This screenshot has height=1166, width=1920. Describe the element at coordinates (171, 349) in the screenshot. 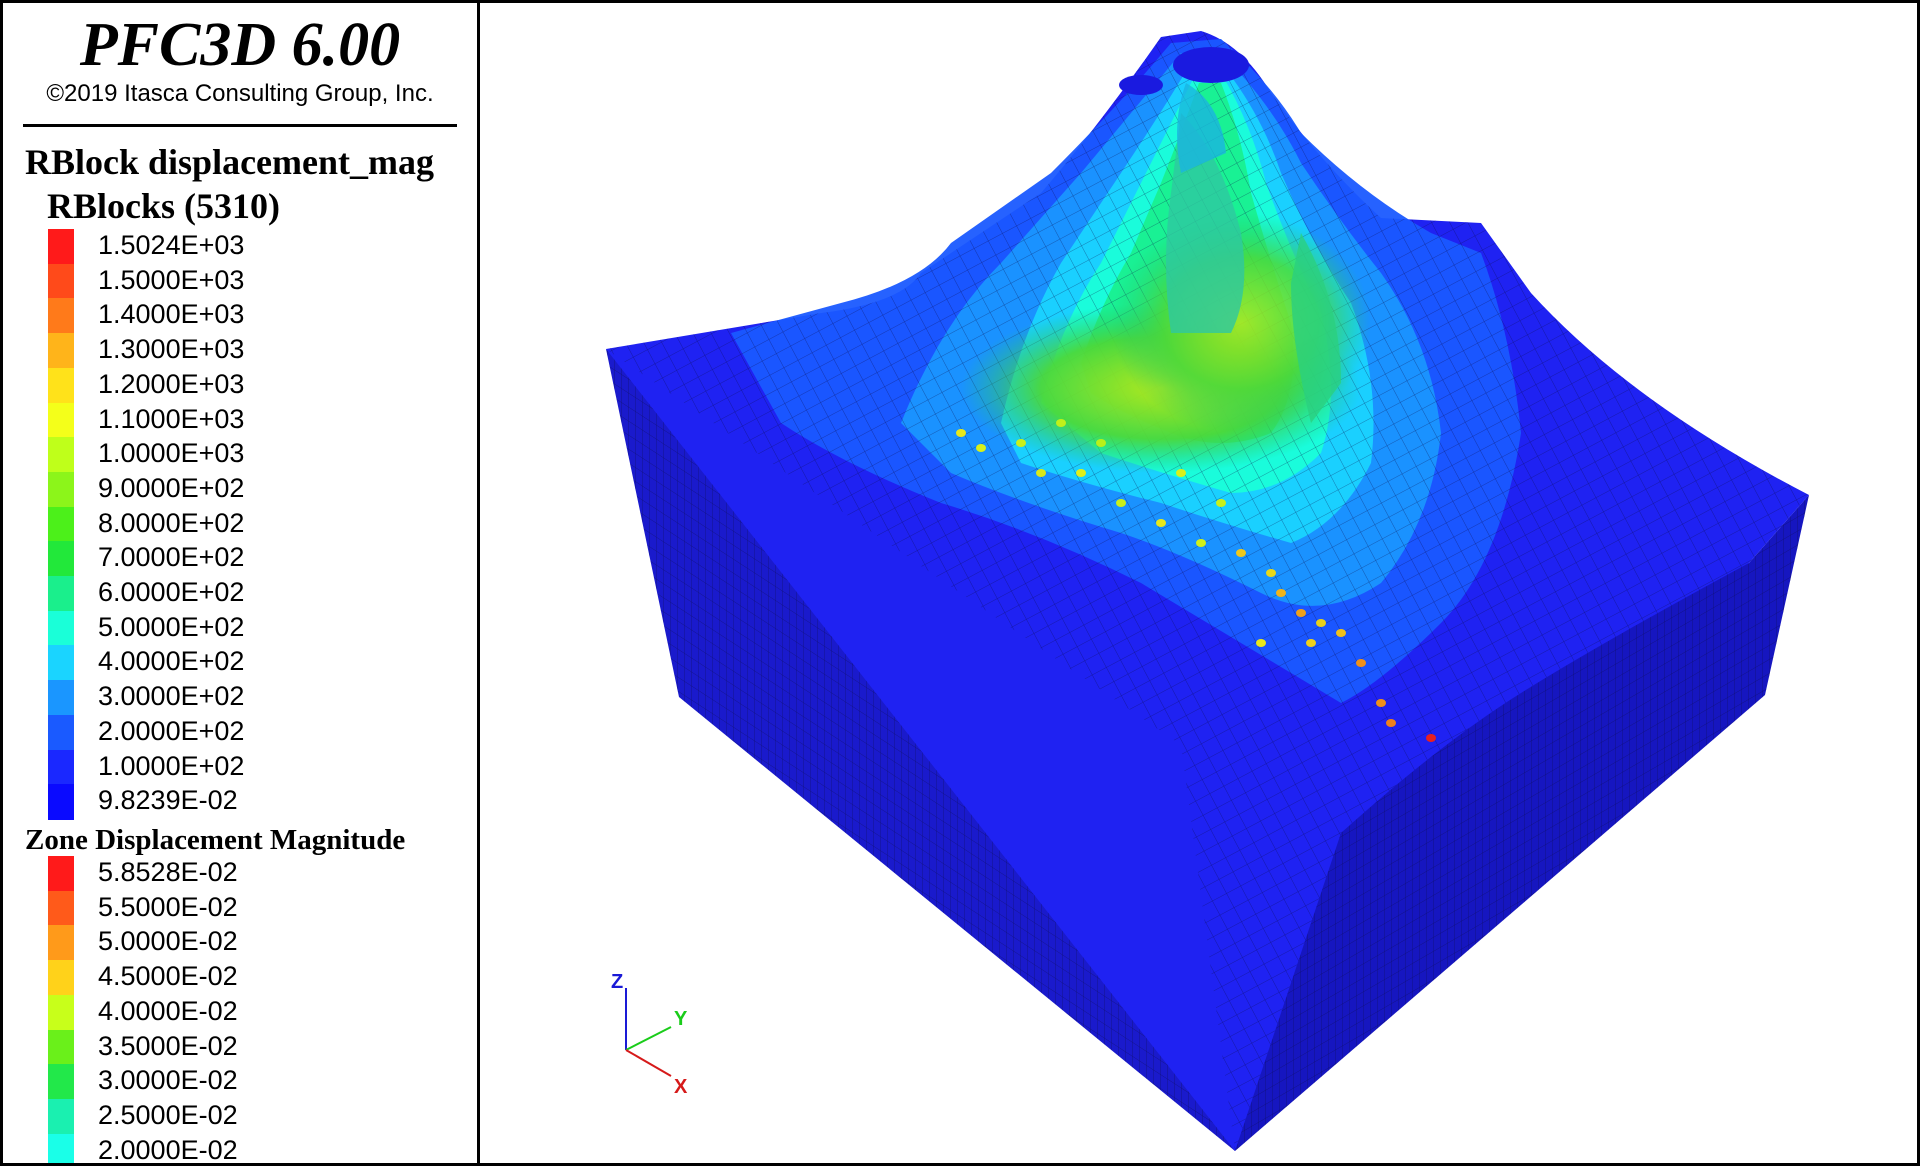

I see `rblock-legend-label: 1.3000E+03` at that location.